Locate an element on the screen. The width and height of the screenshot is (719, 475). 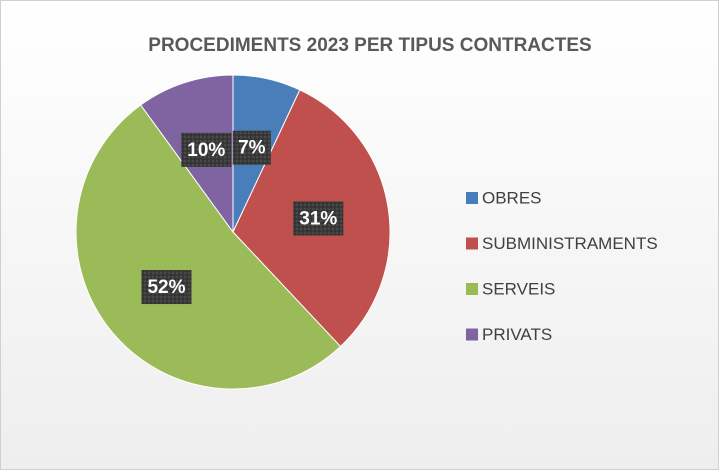
data-label-text: 31% is located at coordinates (318, 219).